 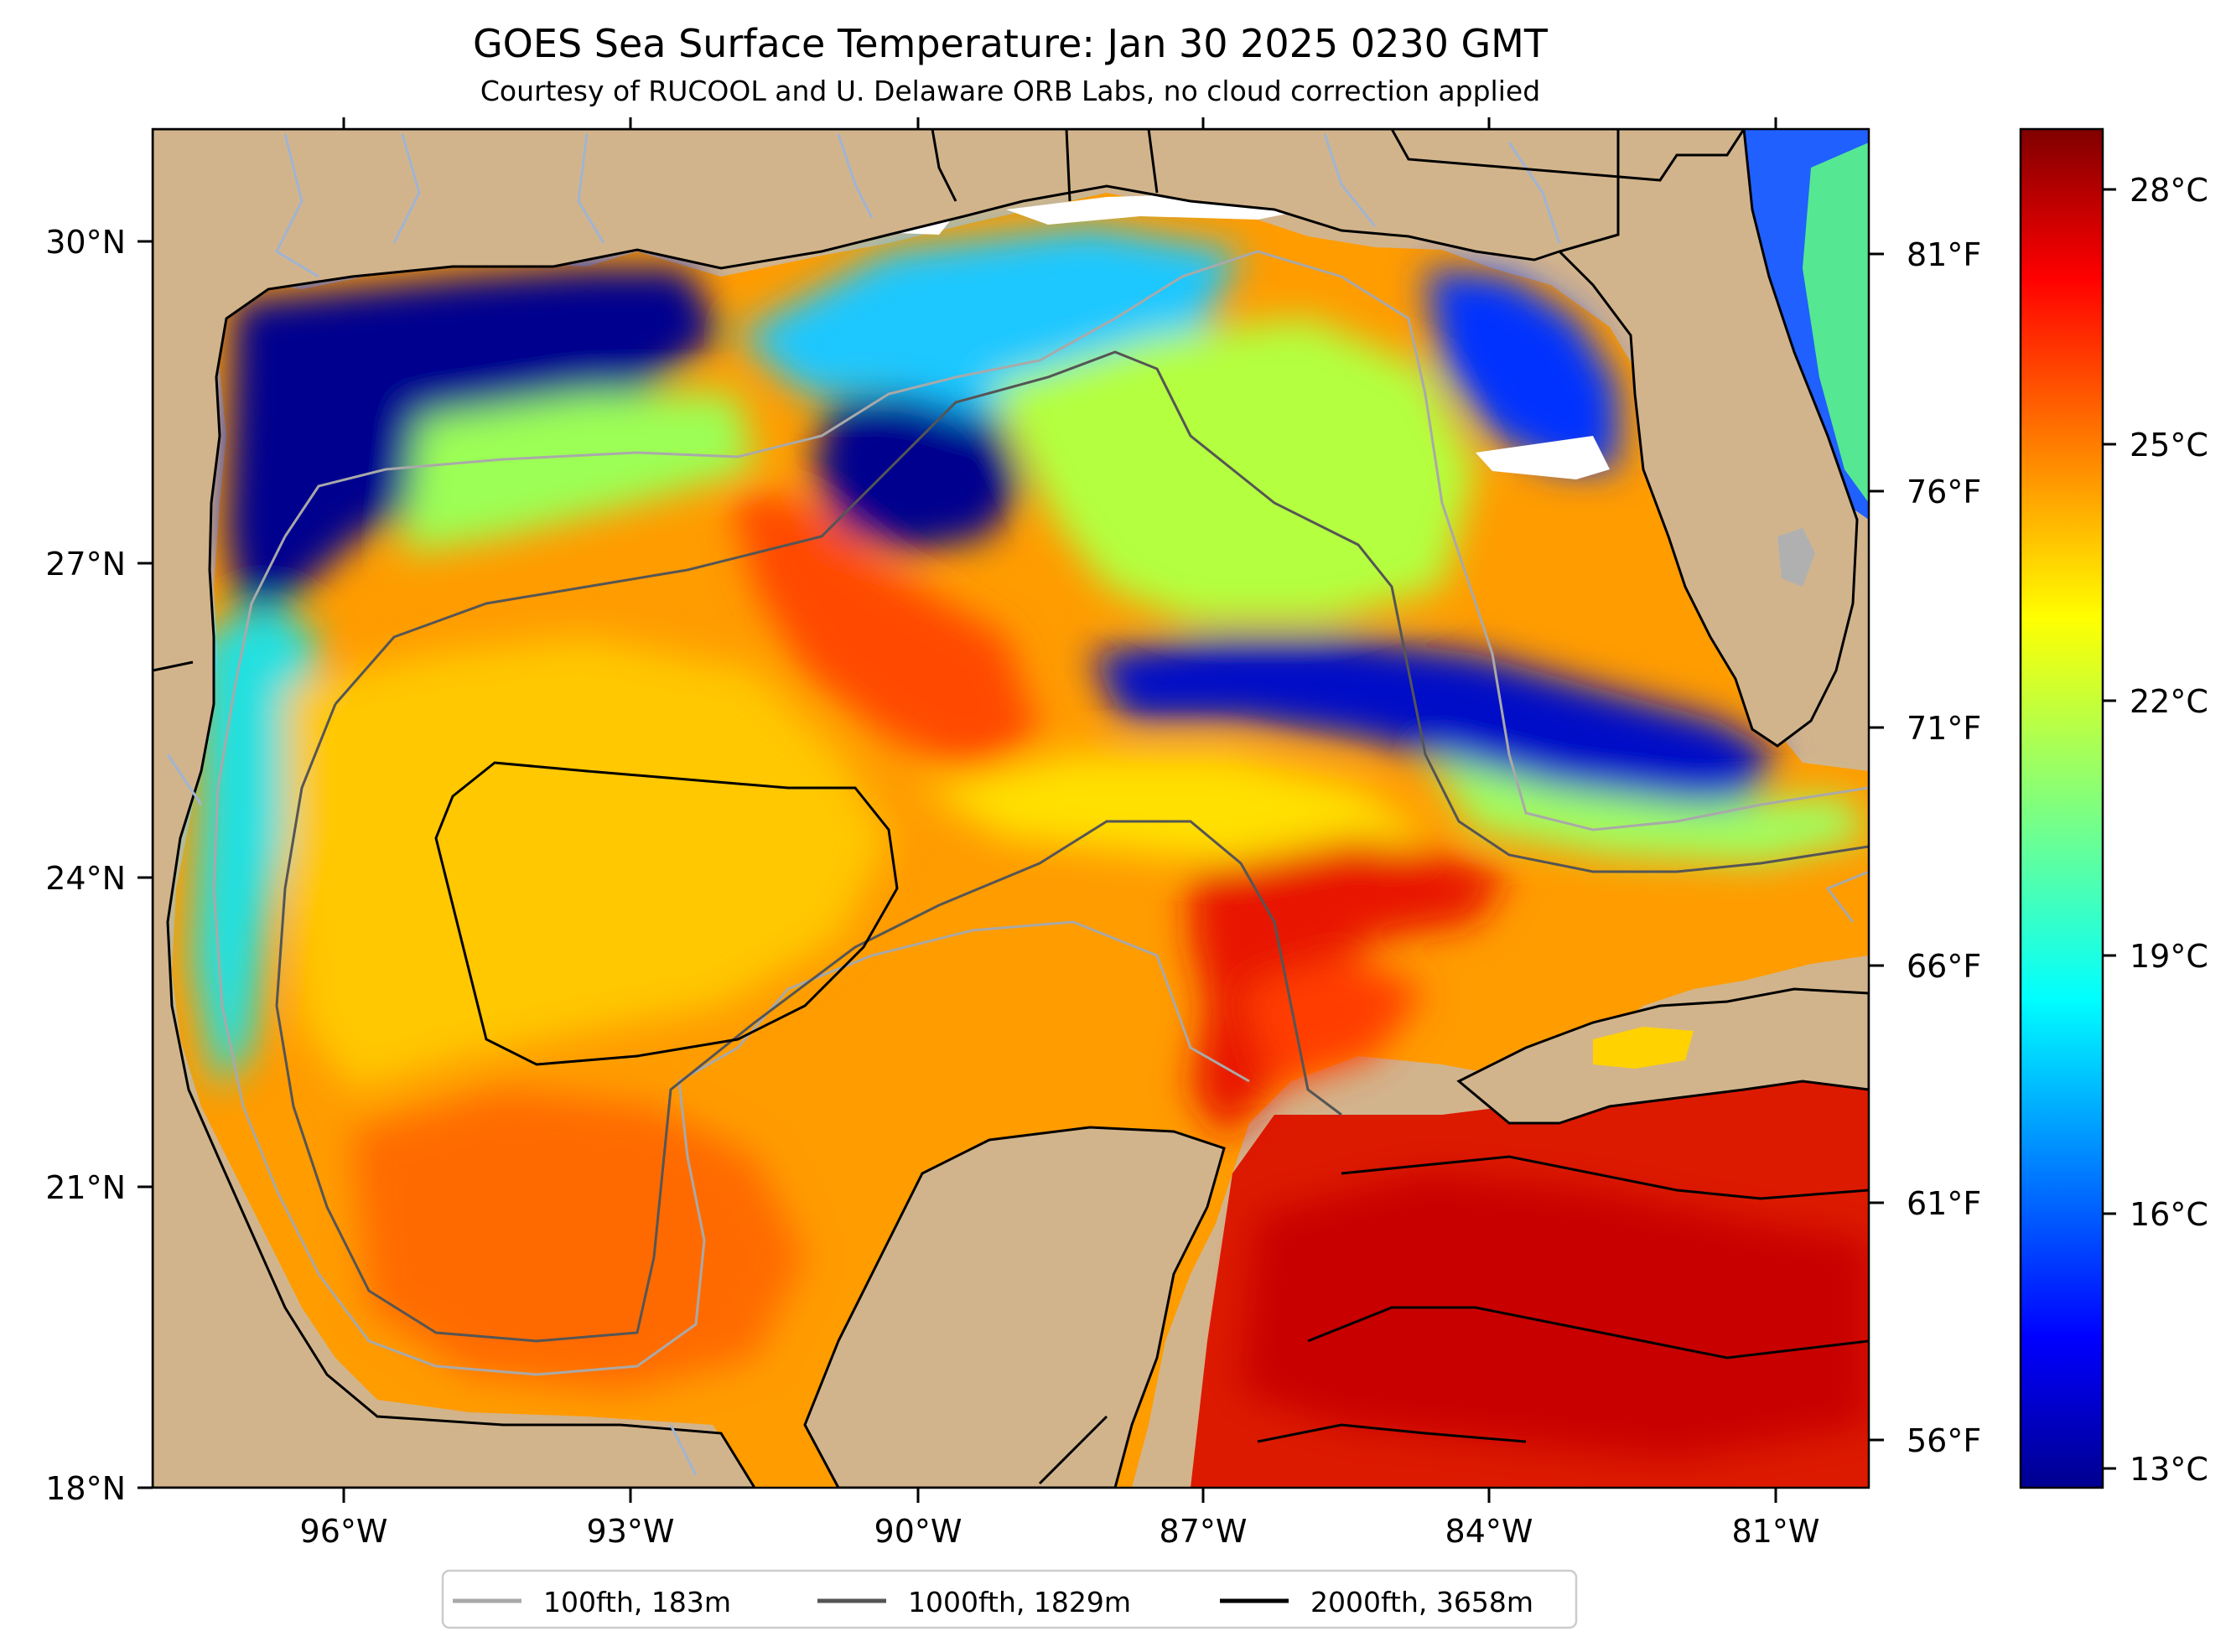 I want to click on colorbar-ticks, so click(x=2109, y=829).